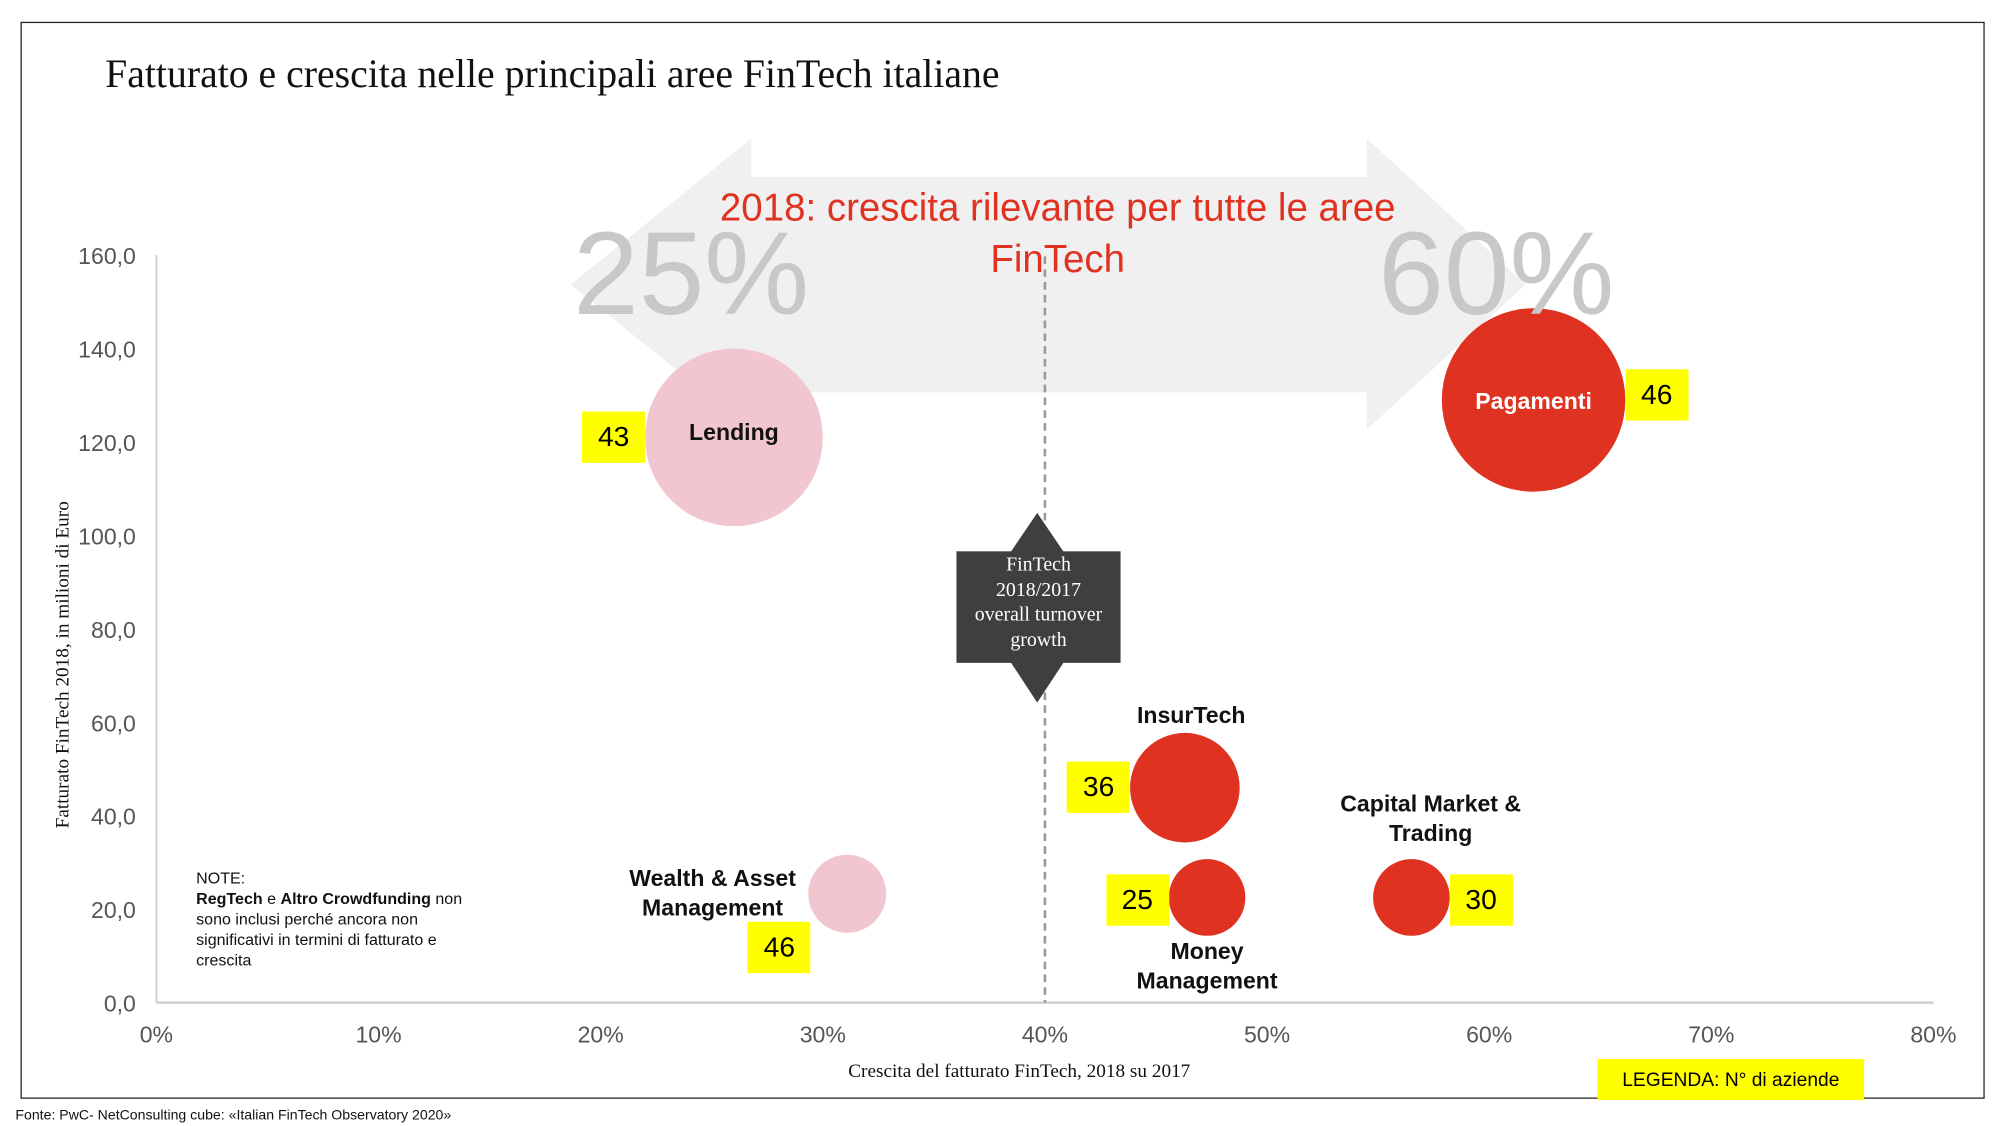 The image size is (2000, 1126). Describe the element at coordinates (1099, 788) in the screenshot. I see `company-count-badge: 36` at that location.